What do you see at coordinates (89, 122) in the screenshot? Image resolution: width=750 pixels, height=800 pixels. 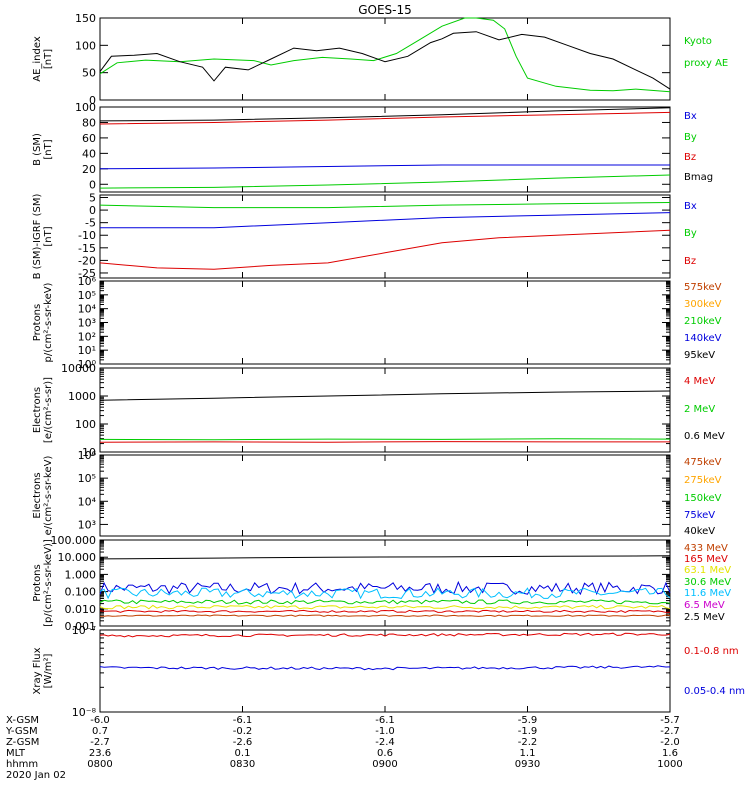 I see `y-tick-label: 80` at bounding box center [89, 122].